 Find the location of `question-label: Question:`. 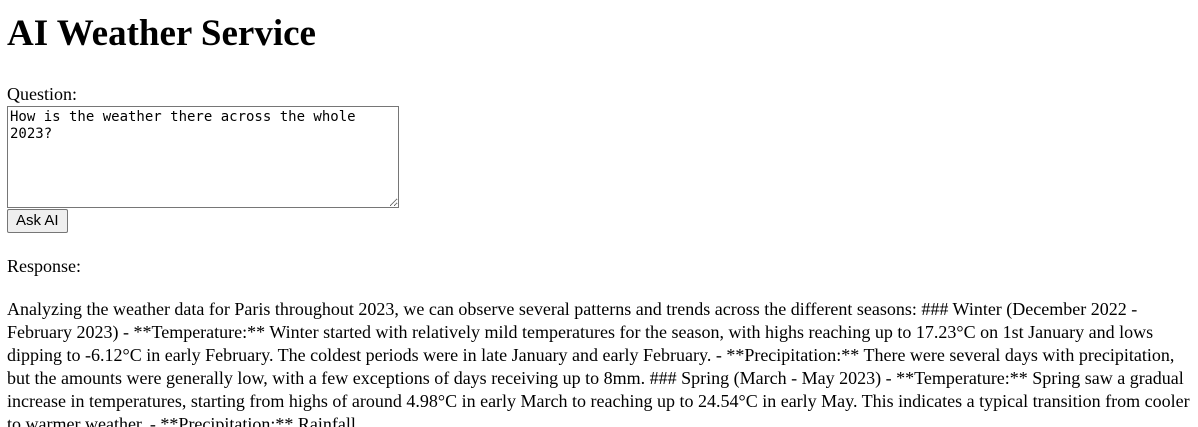

question-label: Question: is located at coordinates (42, 94).